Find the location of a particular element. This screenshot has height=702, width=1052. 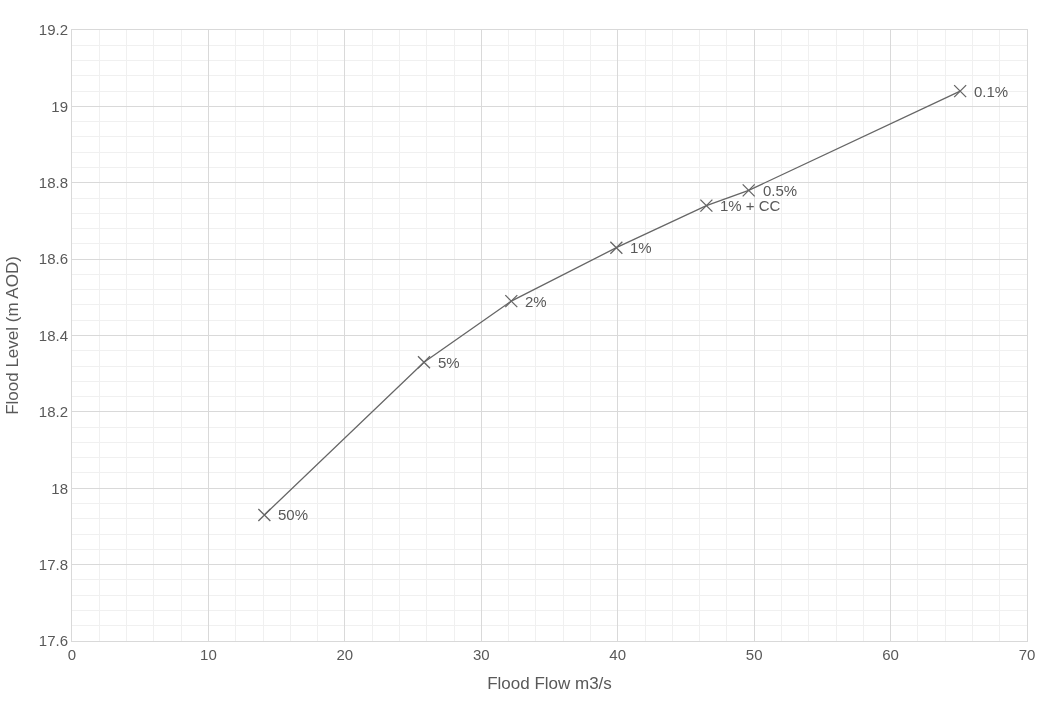

annotation: 0.5% is located at coordinates (780, 190).